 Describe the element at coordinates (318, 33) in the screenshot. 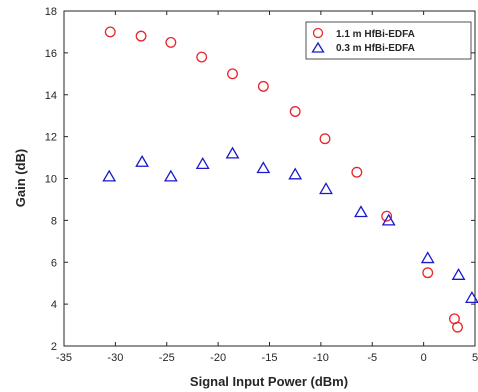

I see `legend-marker-1.1m` at that location.